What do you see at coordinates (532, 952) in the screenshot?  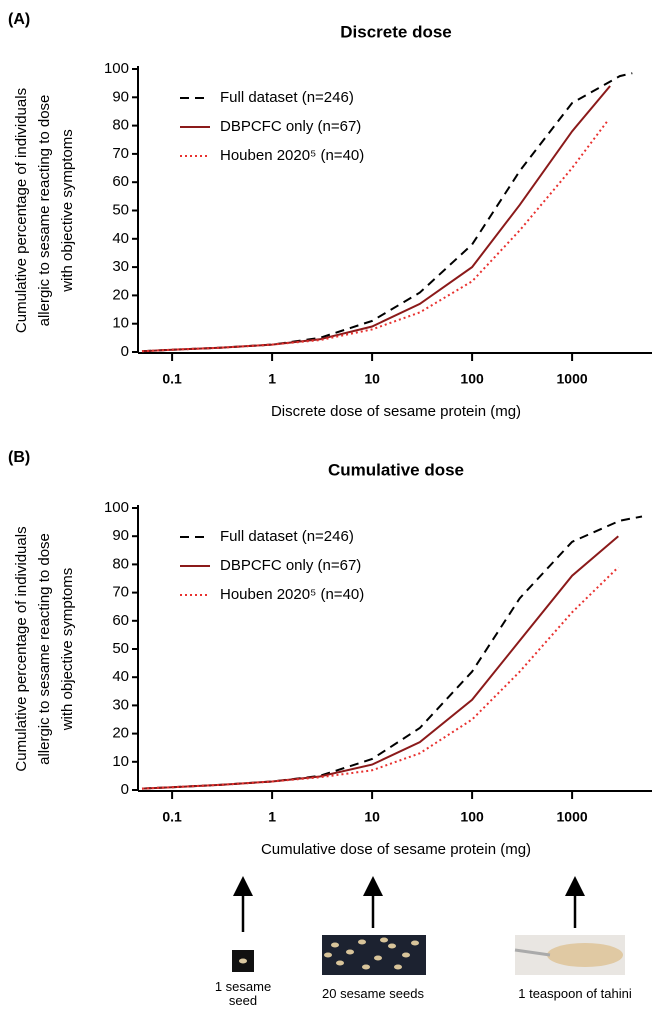 I see `spoon-handle` at bounding box center [532, 952].